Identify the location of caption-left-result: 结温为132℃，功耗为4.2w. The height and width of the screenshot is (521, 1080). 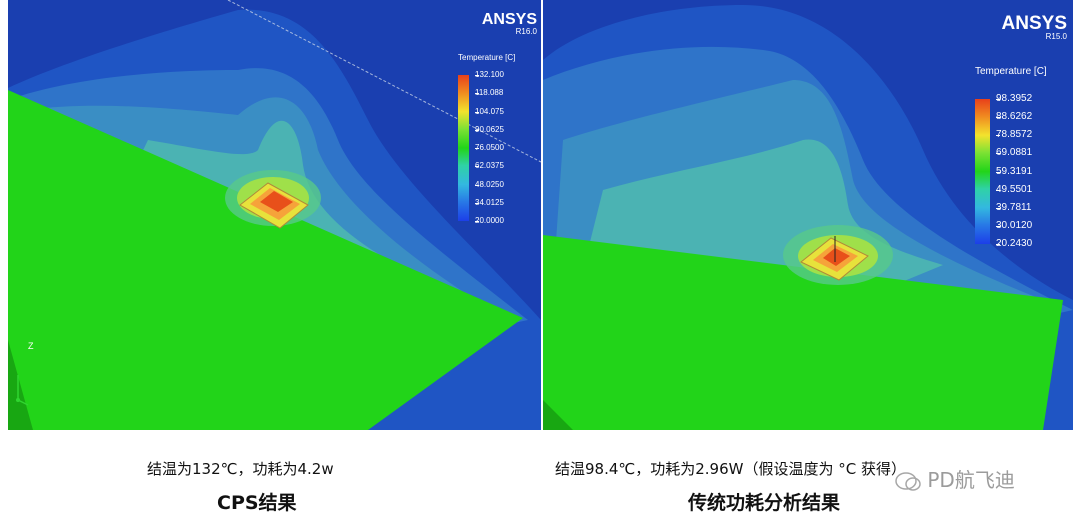
(240, 469).